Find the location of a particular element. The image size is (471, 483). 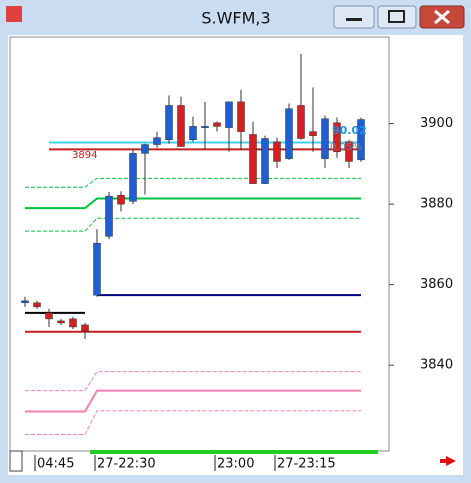

price-label: 3894 is located at coordinates (84, 155).